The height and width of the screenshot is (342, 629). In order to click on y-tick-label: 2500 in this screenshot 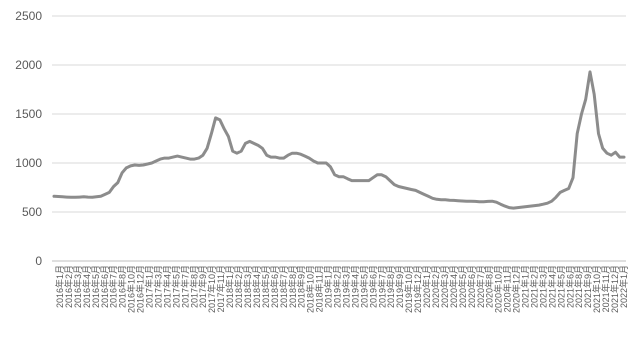, I will do `click(28, 16)`.